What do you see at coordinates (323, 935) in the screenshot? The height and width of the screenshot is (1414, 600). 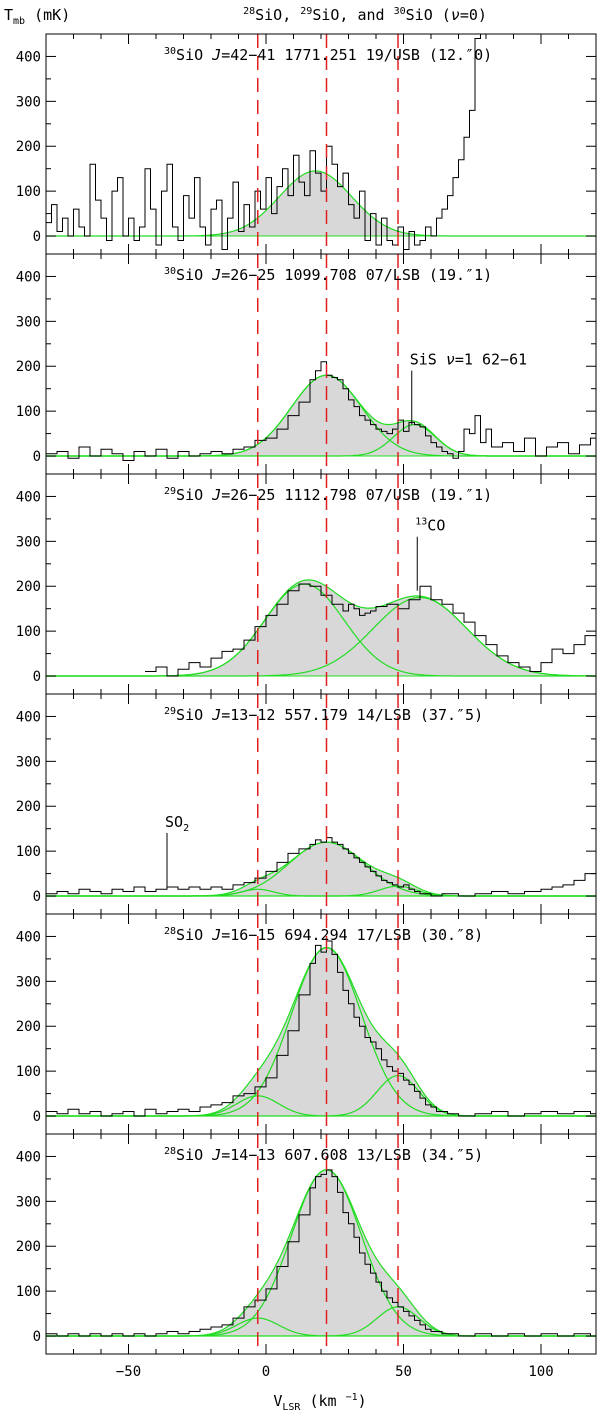 I see `panel-transition-label: 28SiO J=16−15 694.294 17/LSB (30.″8)` at bounding box center [323, 935].